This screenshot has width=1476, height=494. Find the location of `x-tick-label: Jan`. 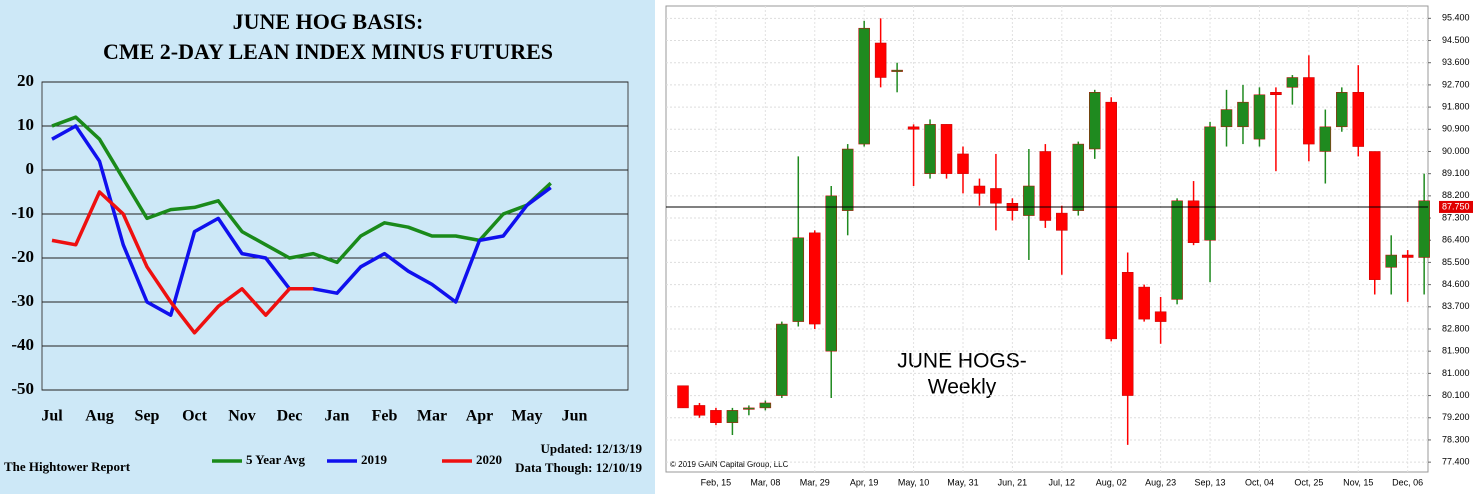

x-tick-label: Jan is located at coordinates (337, 416).